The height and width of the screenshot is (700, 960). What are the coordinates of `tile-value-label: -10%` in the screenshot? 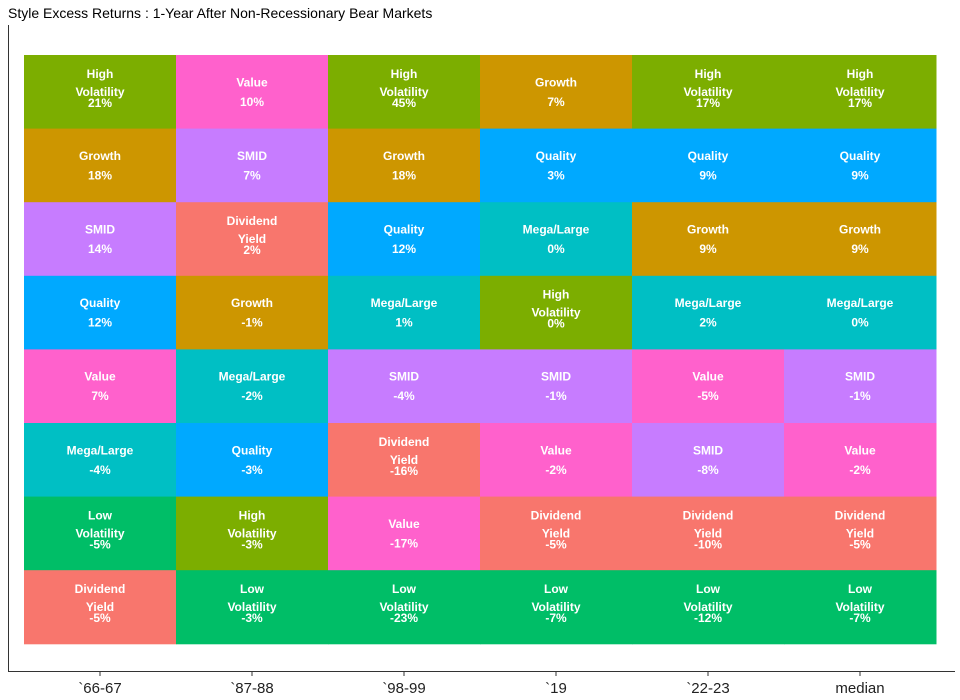 It's located at (708, 544).